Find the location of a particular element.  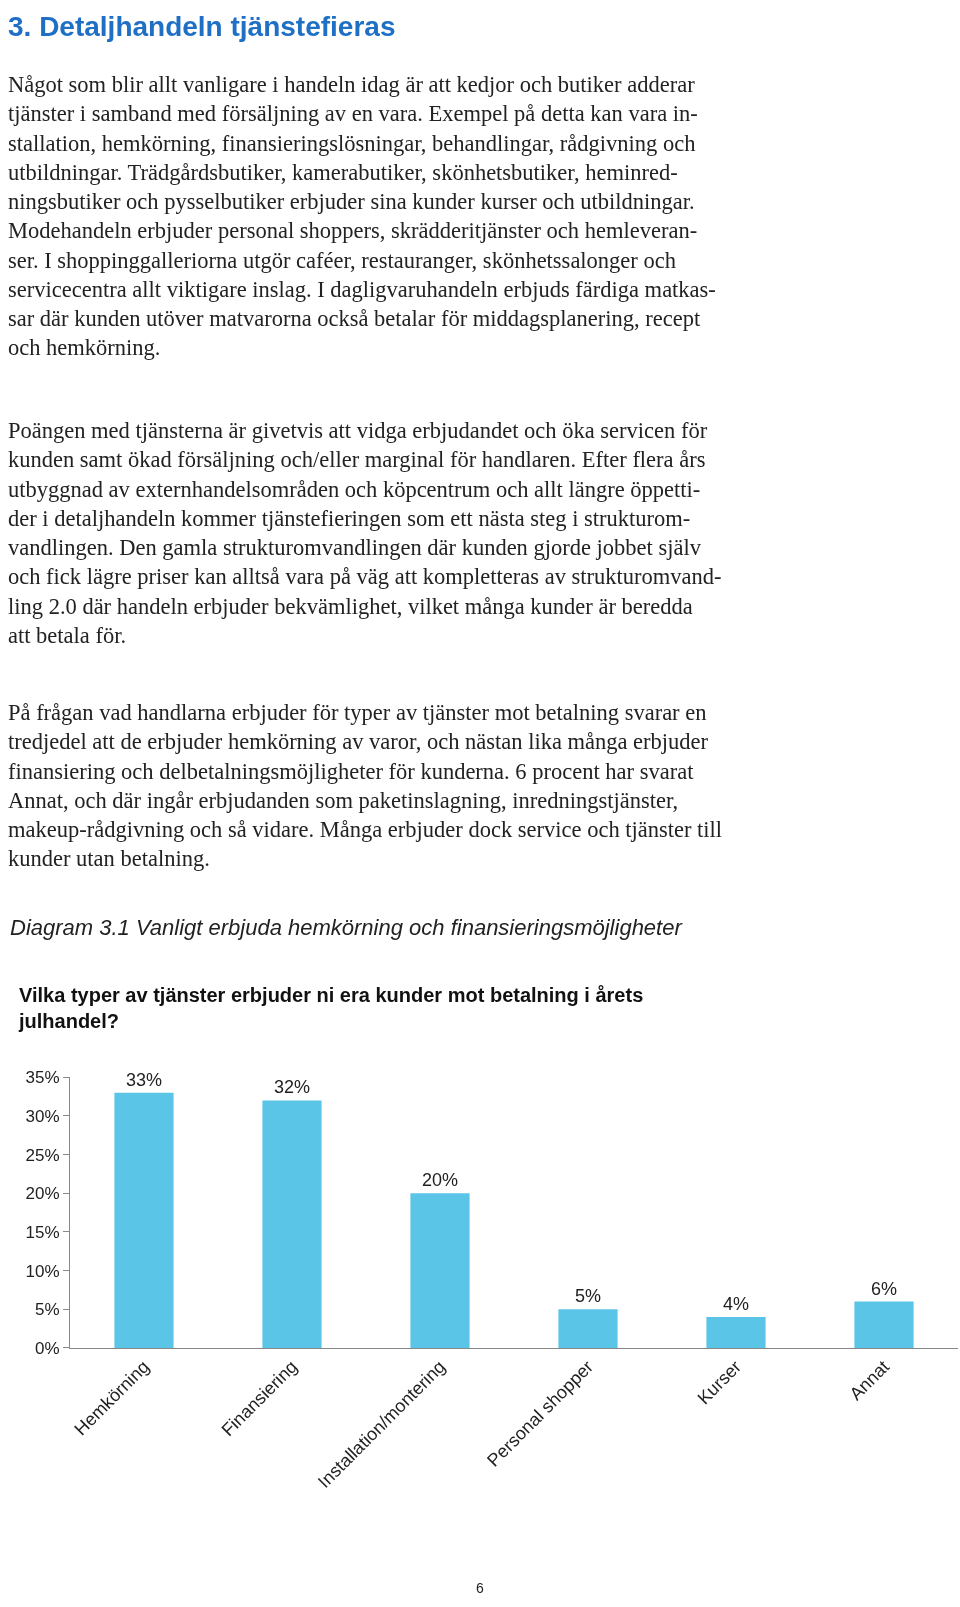

y-tick-label: 15% is located at coordinates (42, 1232).